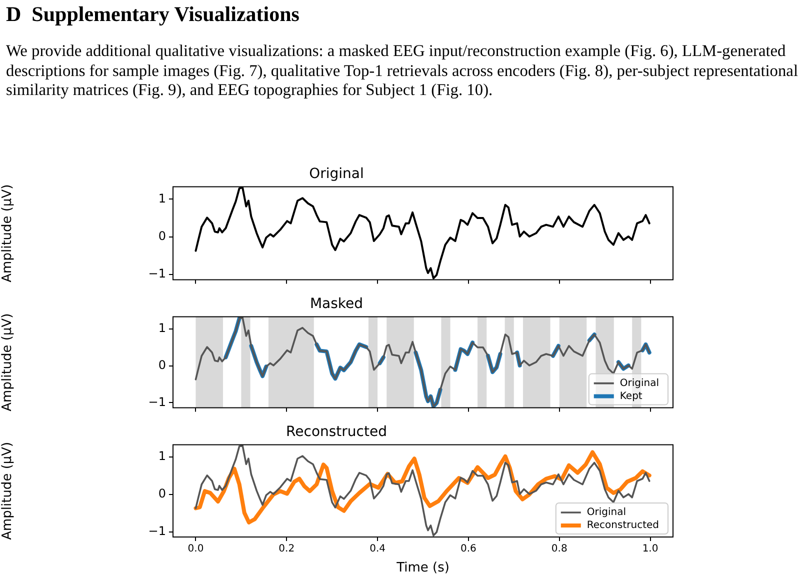 The height and width of the screenshot is (576, 807). Describe the element at coordinates (423, 568) in the screenshot. I see `x-axis-title: Time (s)` at that location.